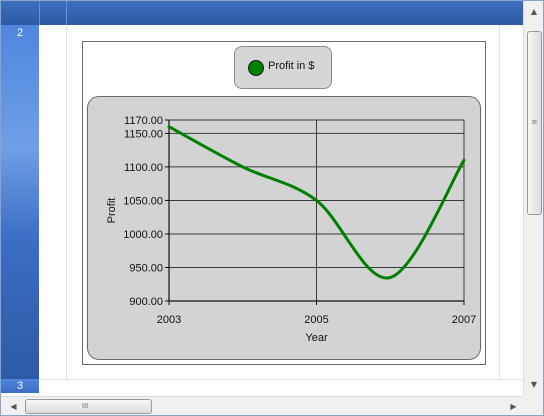 The width and height of the screenshot is (544, 416). Describe the element at coordinates (316, 338) in the screenshot. I see `x-axis-title: Year` at that location.